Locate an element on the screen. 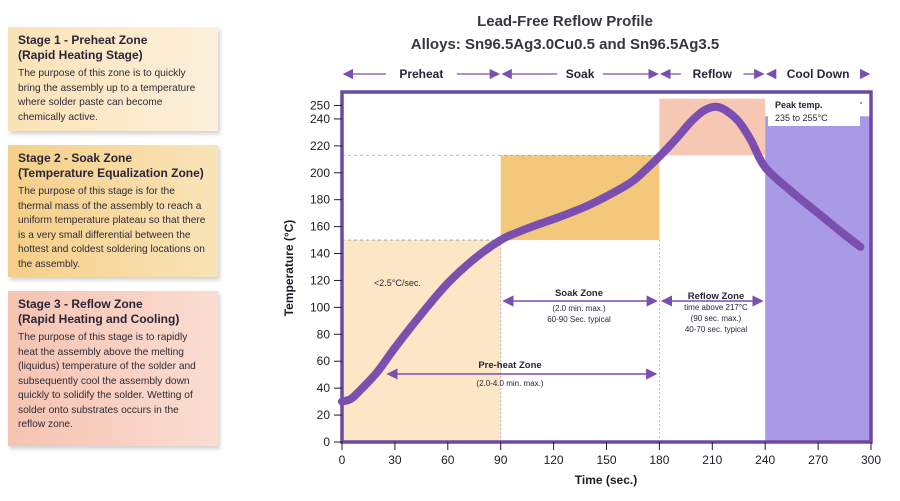  y-tick-label-0: 0 is located at coordinates (326, 442).